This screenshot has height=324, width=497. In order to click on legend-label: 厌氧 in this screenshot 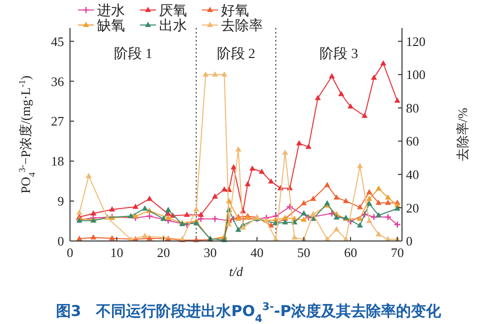, I will do `click(173, 11)`.